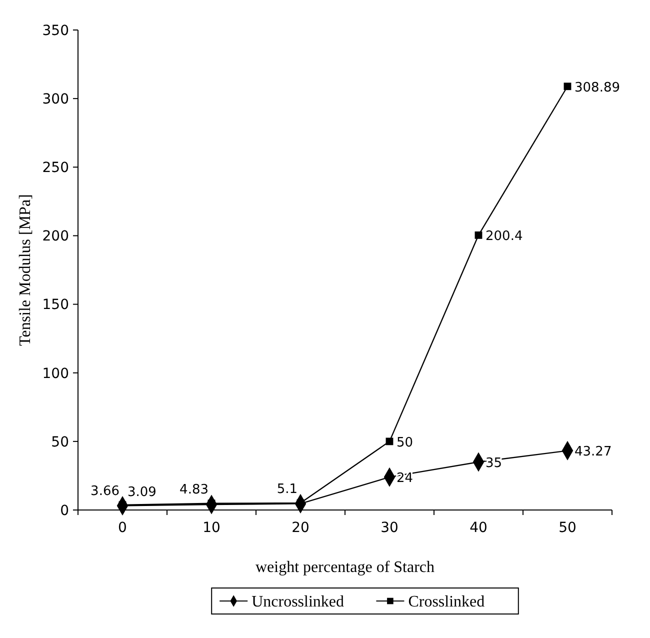  I want to click on data-label: 200.4, so click(504, 236).